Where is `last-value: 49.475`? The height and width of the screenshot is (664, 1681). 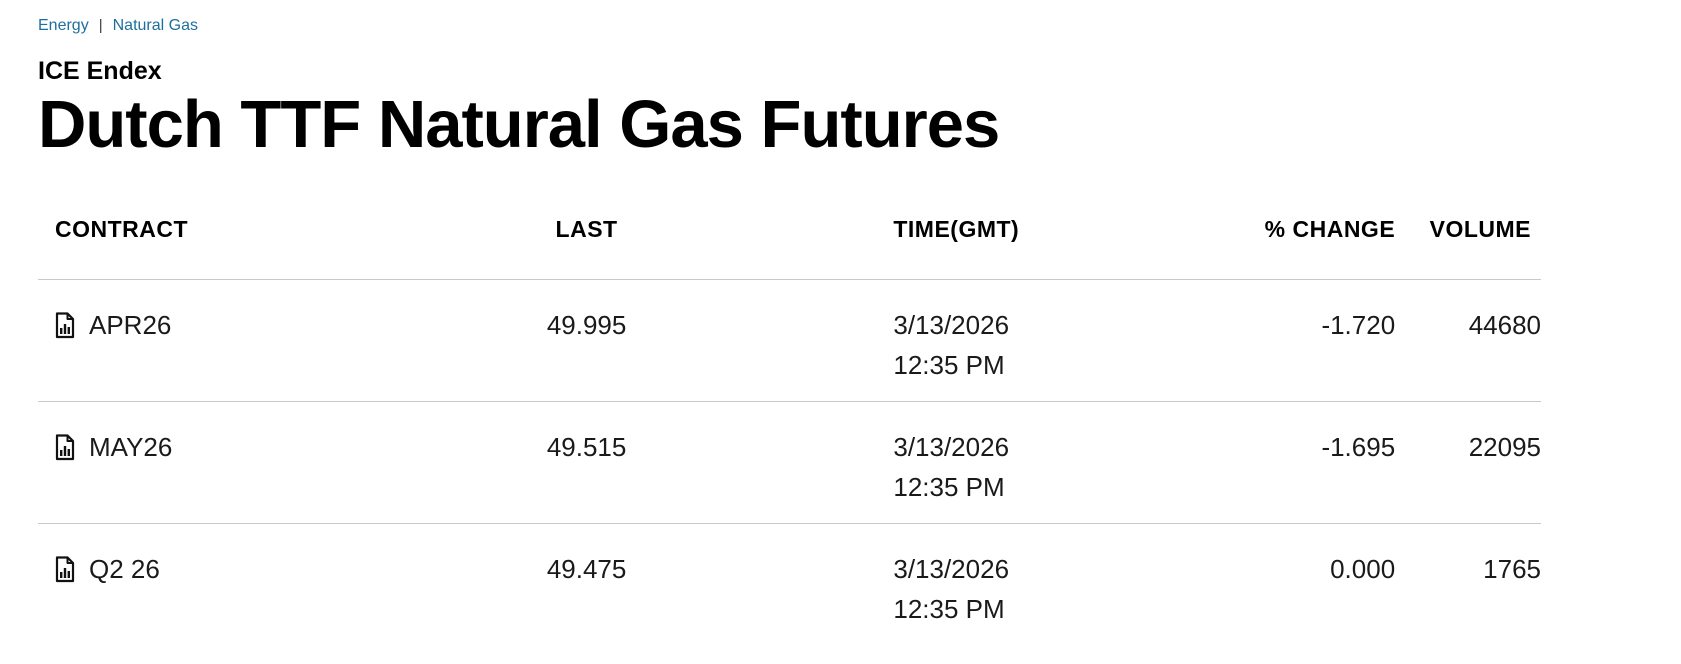 last-value: 49.475 is located at coordinates (586, 584).